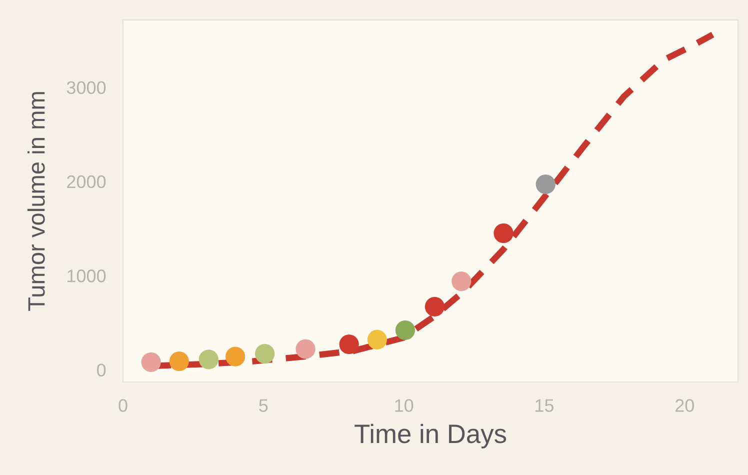  Describe the element at coordinates (685, 405) in the screenshot. I see `x-tick-label: 20` at that location.